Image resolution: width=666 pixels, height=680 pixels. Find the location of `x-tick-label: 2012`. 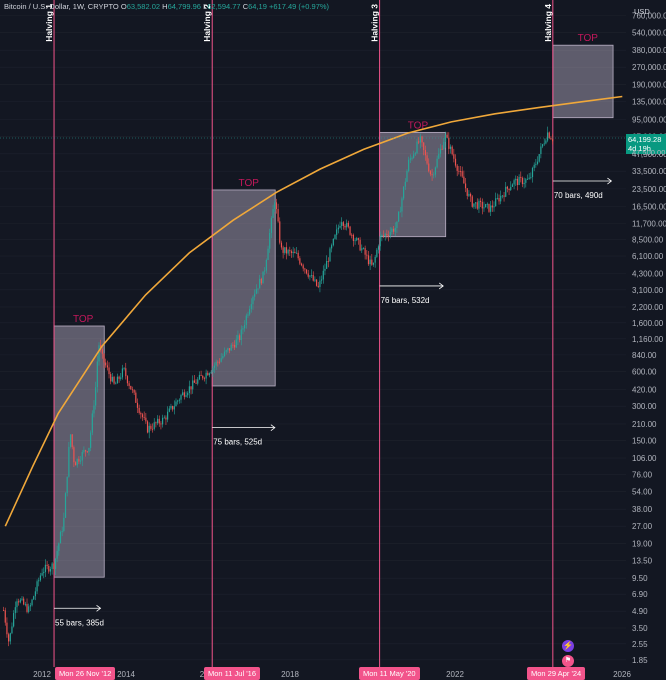

x-tick-label: 2012 is located at coordinates (42, 674).